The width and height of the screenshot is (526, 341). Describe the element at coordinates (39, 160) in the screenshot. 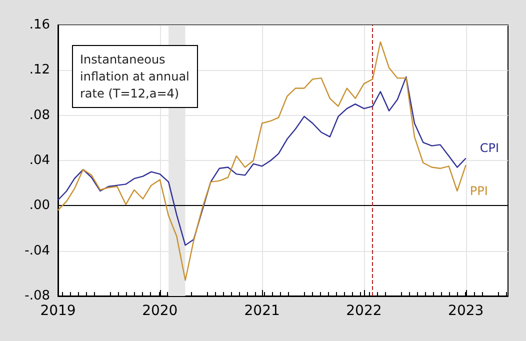

I see `y-tick-label: .04` at that location.